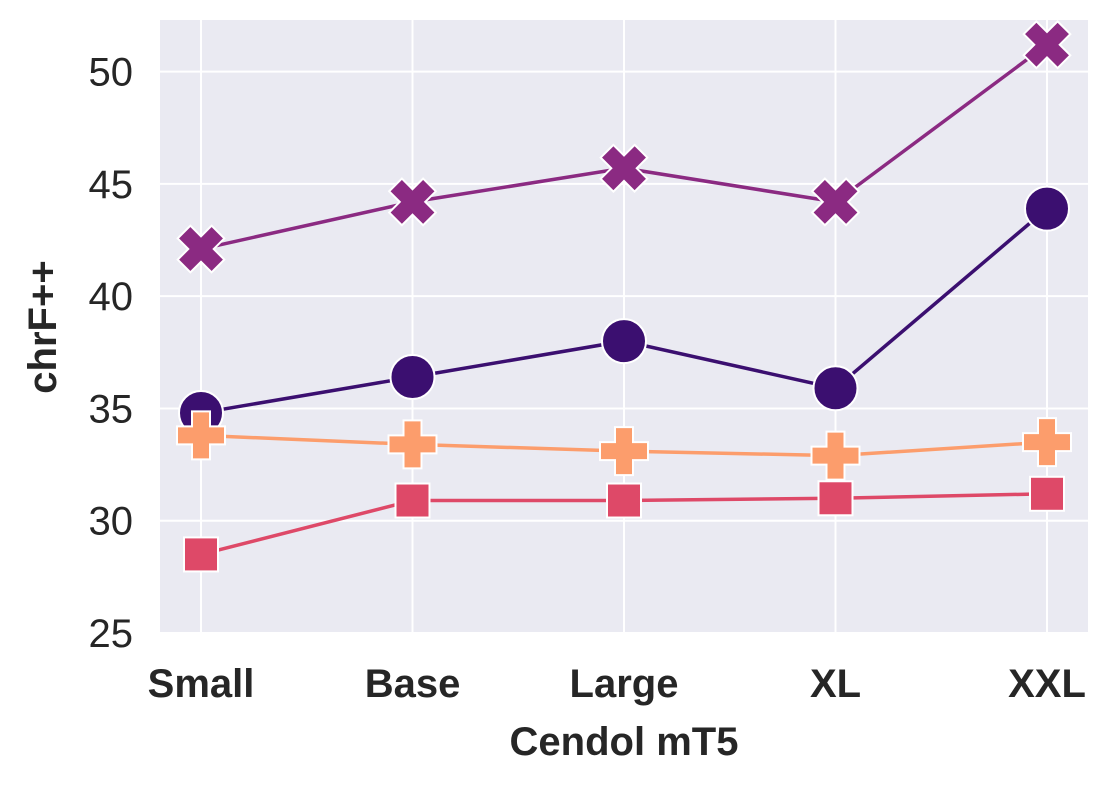 The height and width of the screenshot is (785, 1115). I want to click on x-tick-label: Large, so click(624, 684).